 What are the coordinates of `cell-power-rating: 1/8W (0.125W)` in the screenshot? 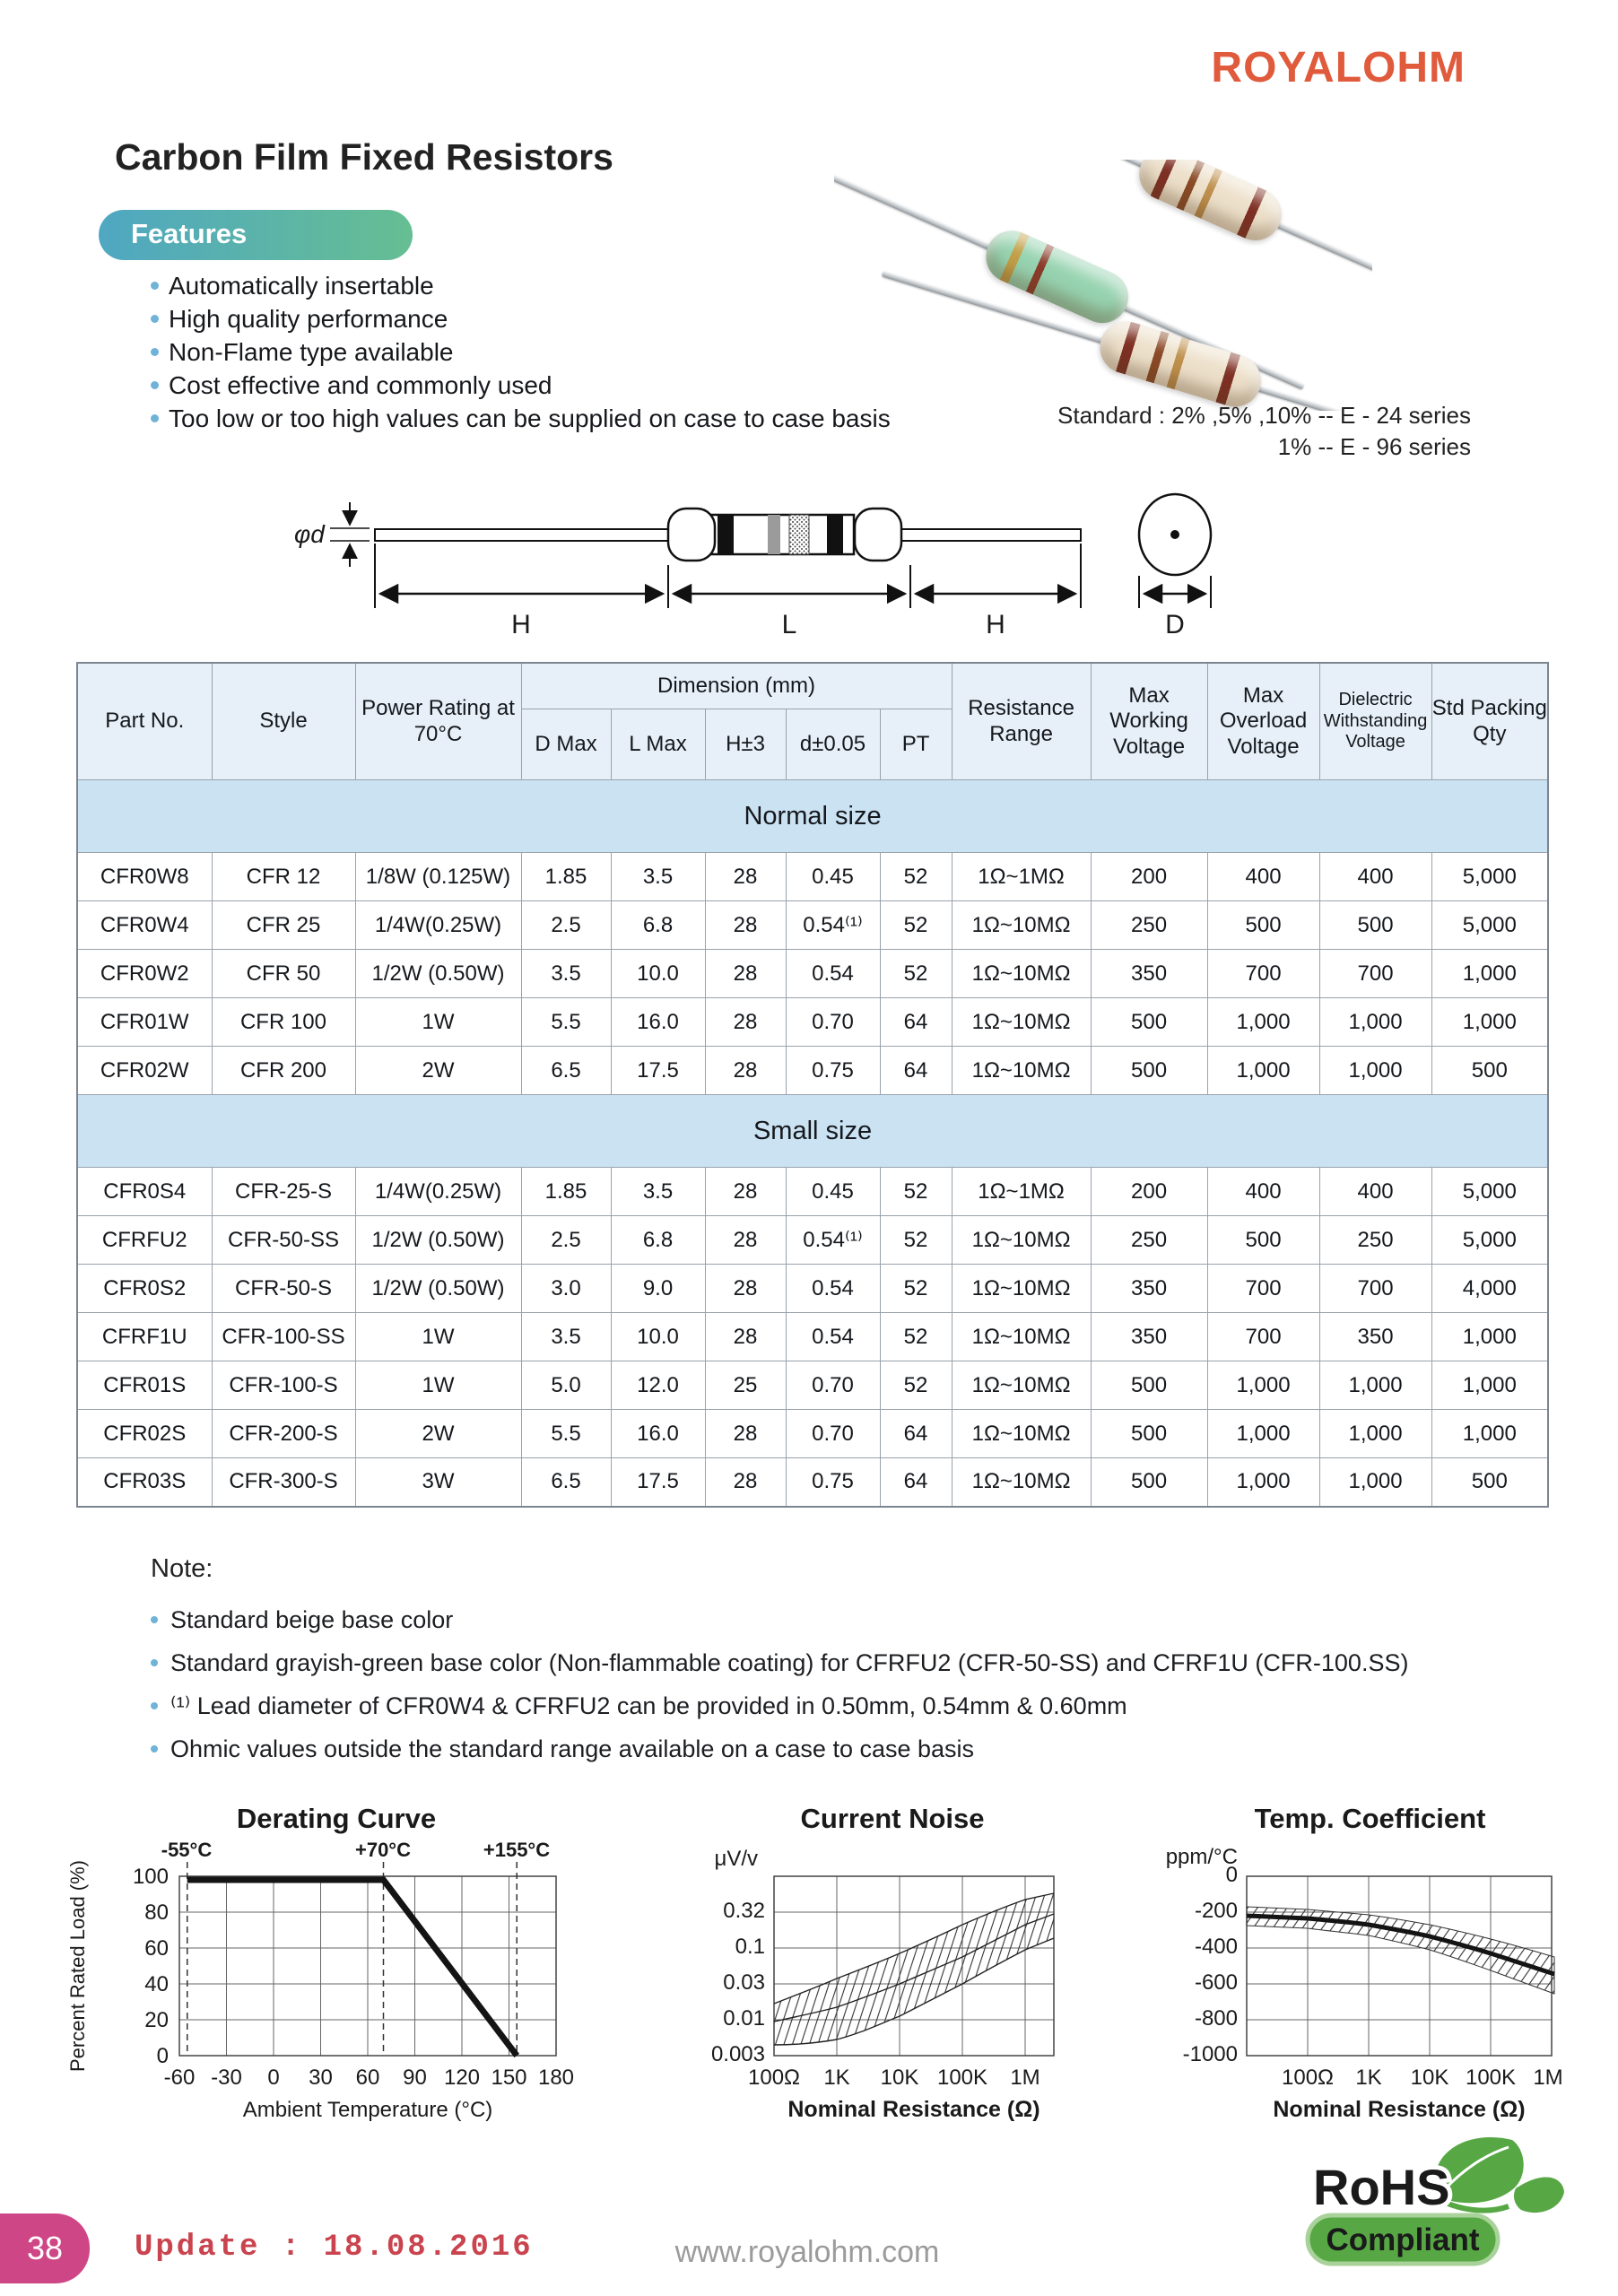 It's located at (438, 876).